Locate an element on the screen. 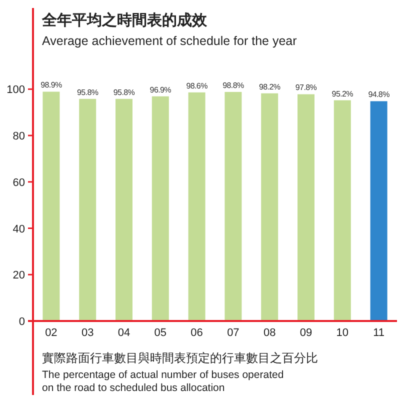 The height and width of the screenshot is (413, 415). x-tick-label: 10 is located at coordinates (342, 333).